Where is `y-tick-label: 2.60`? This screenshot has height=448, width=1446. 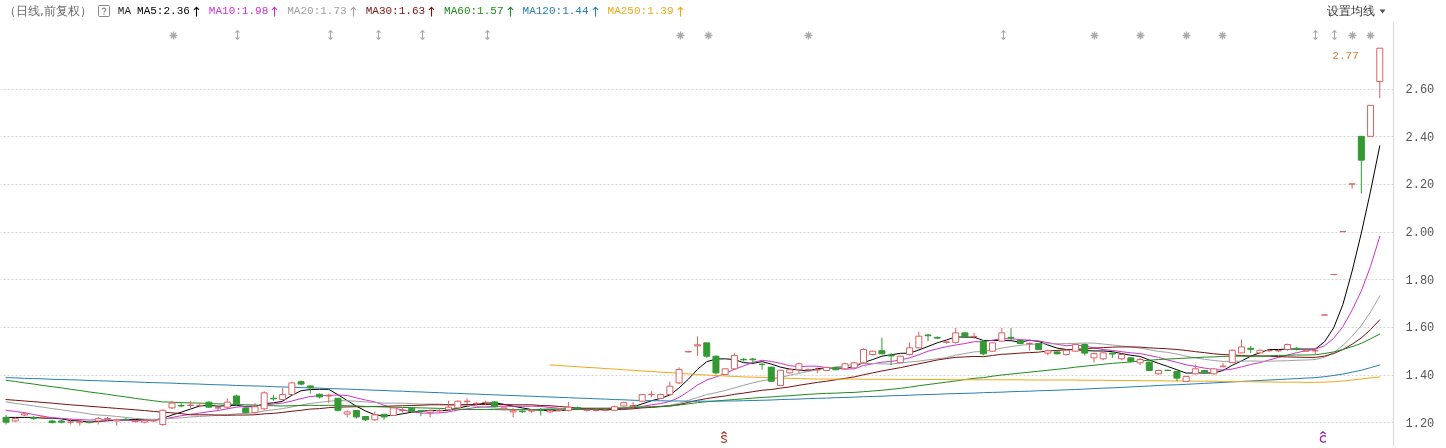 y-tick-label: 2.60 is located at coordinates (1420, 90).